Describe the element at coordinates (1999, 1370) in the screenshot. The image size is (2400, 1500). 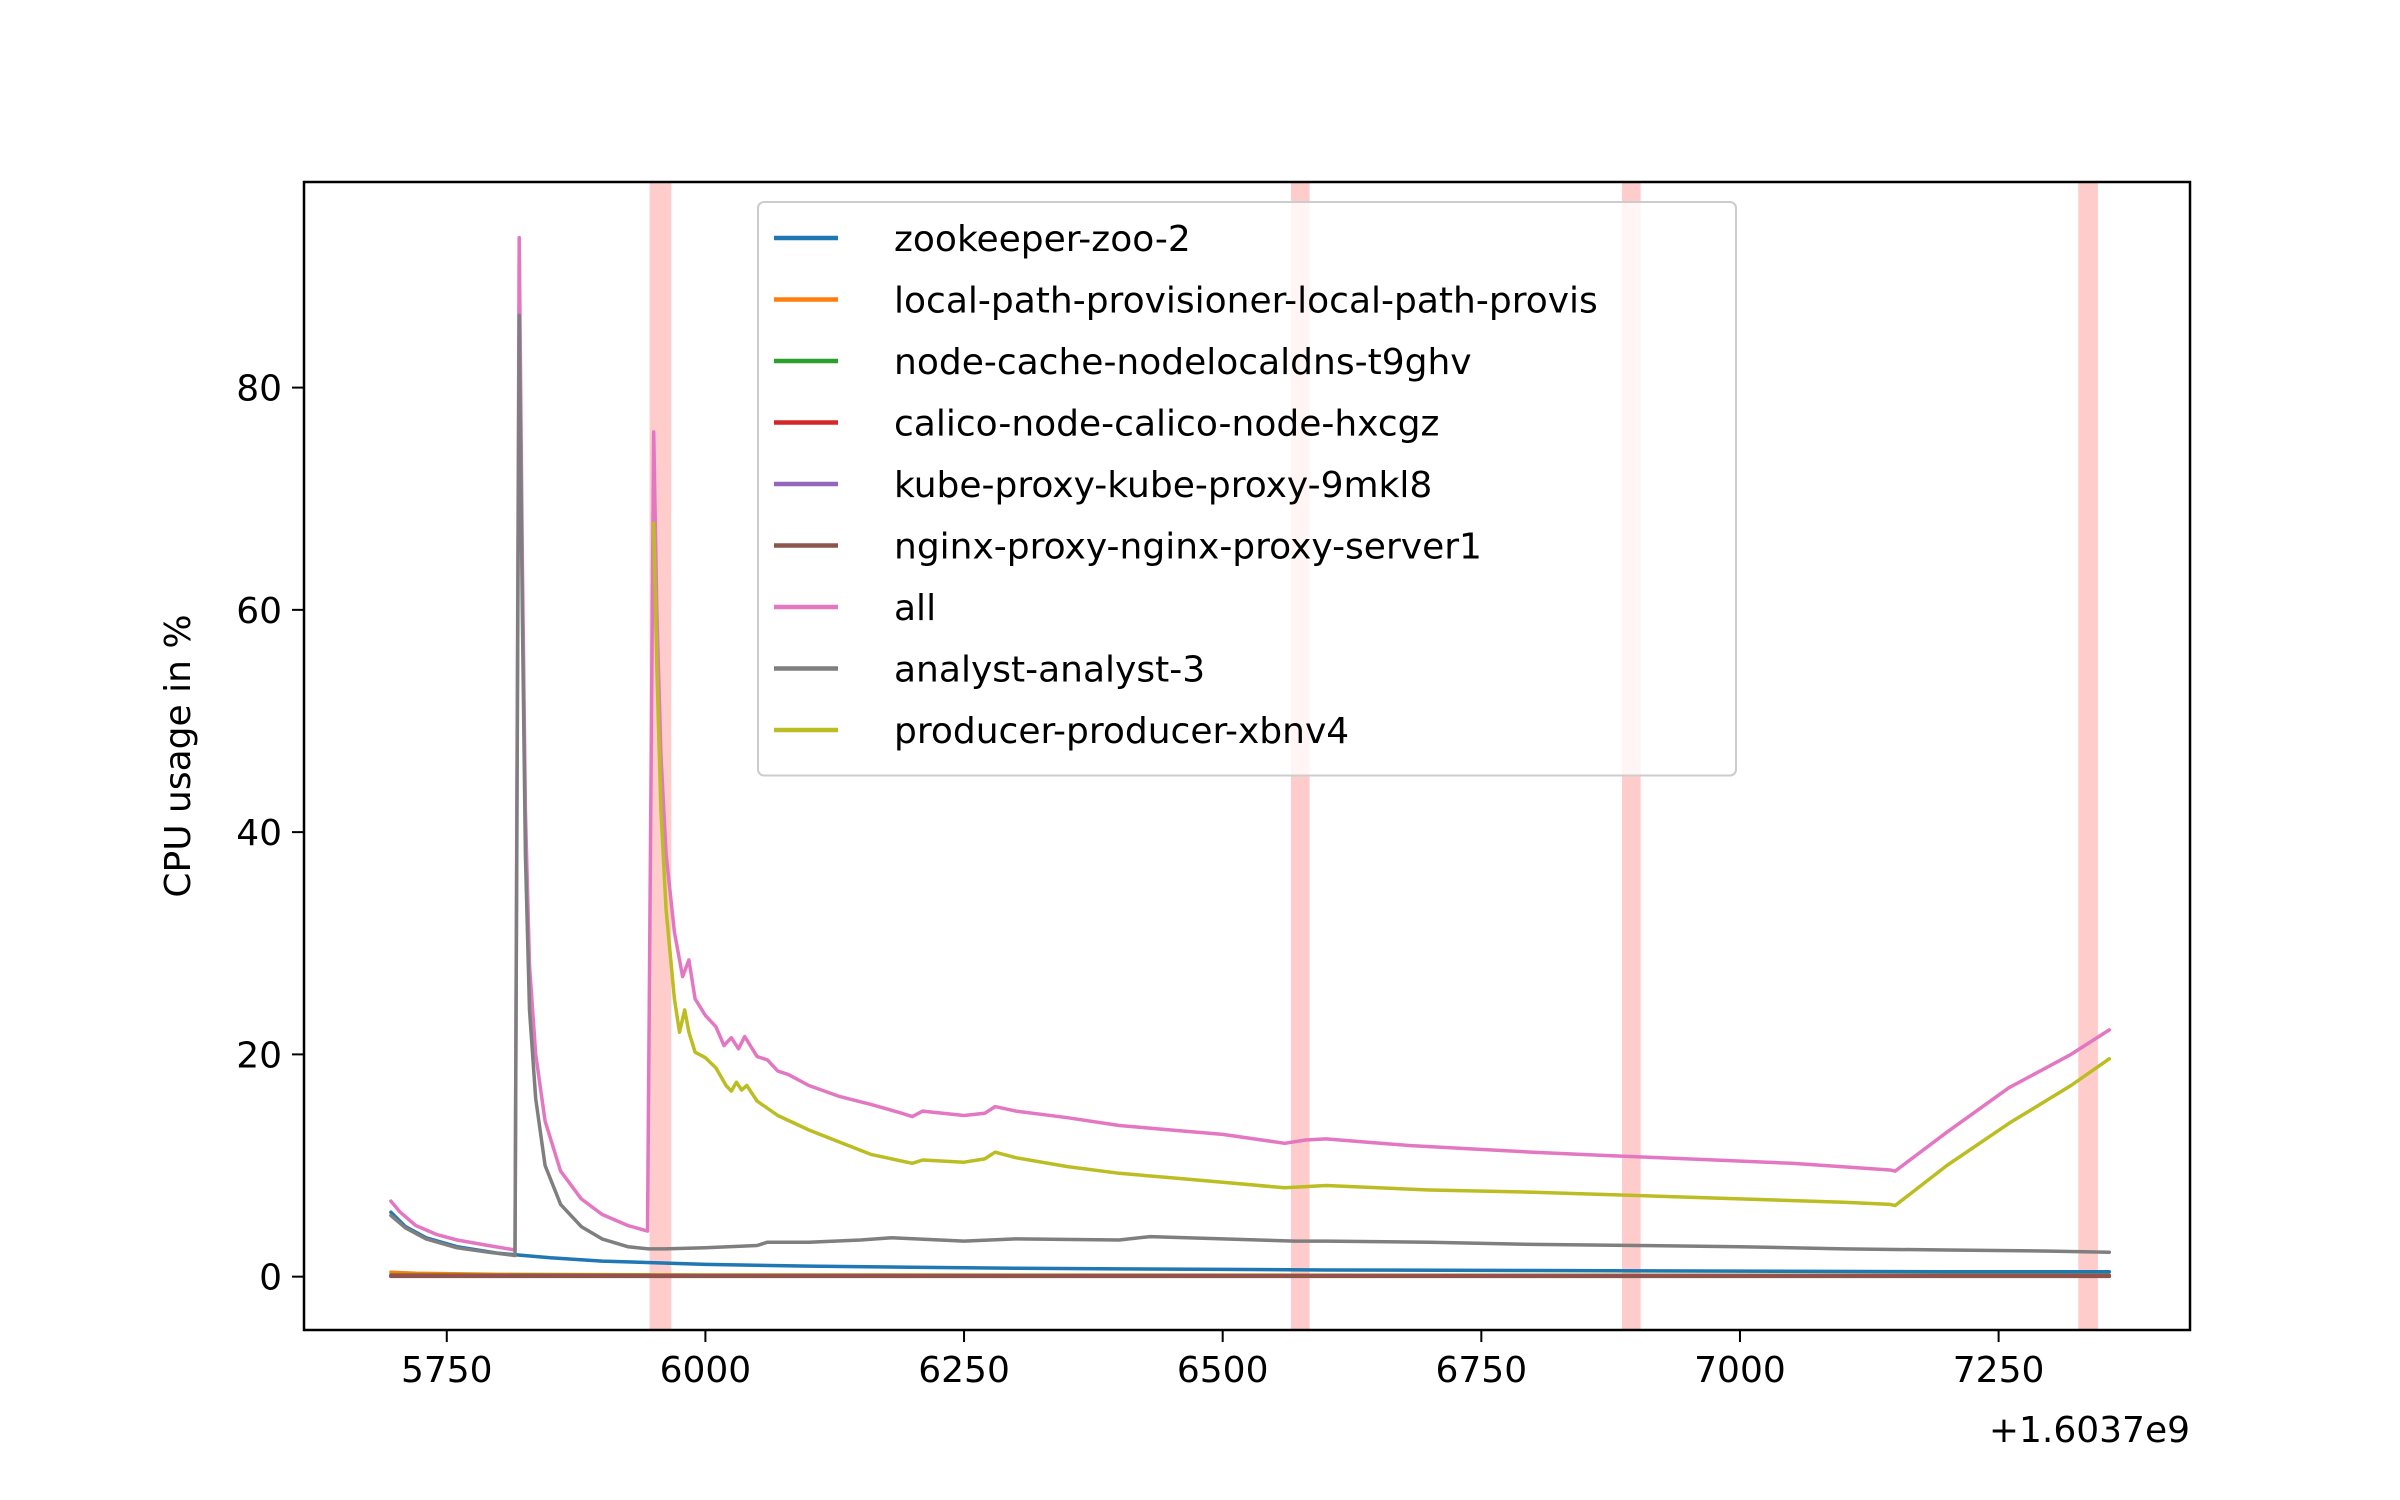
I see `x-tick-label: 7250` at that location.